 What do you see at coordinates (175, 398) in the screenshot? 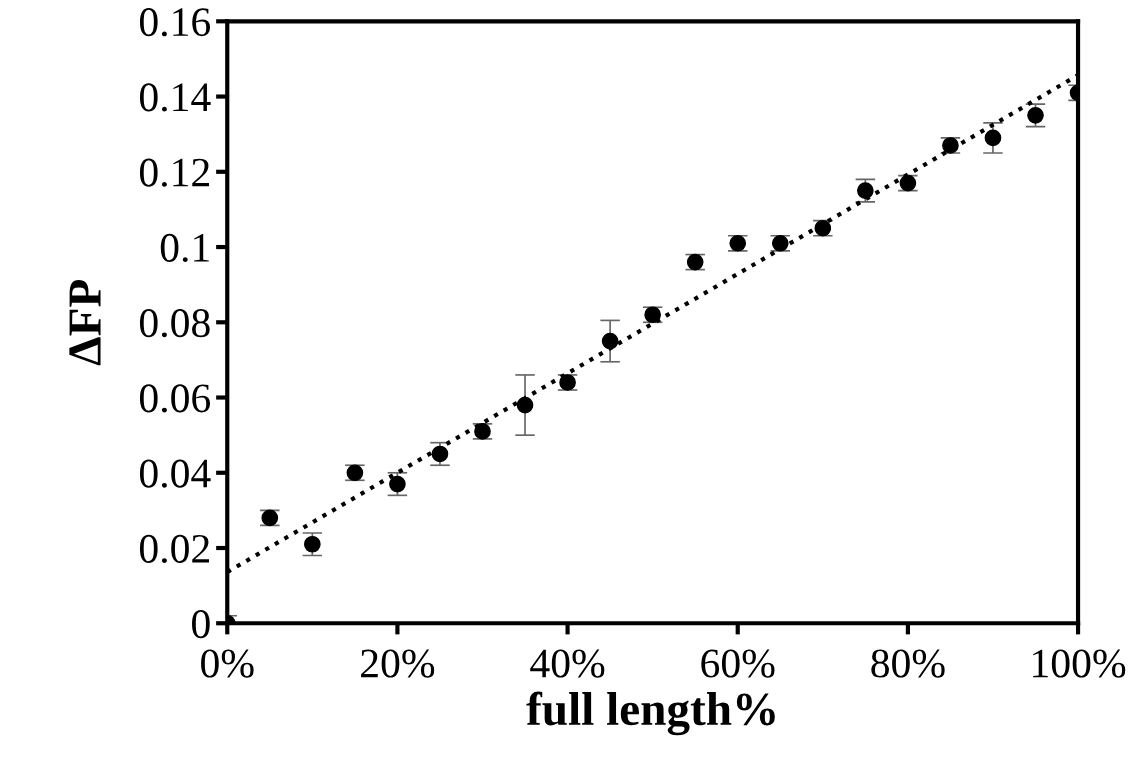
I see `y-tick-label: 0.06` at bounding box center [175, 398].